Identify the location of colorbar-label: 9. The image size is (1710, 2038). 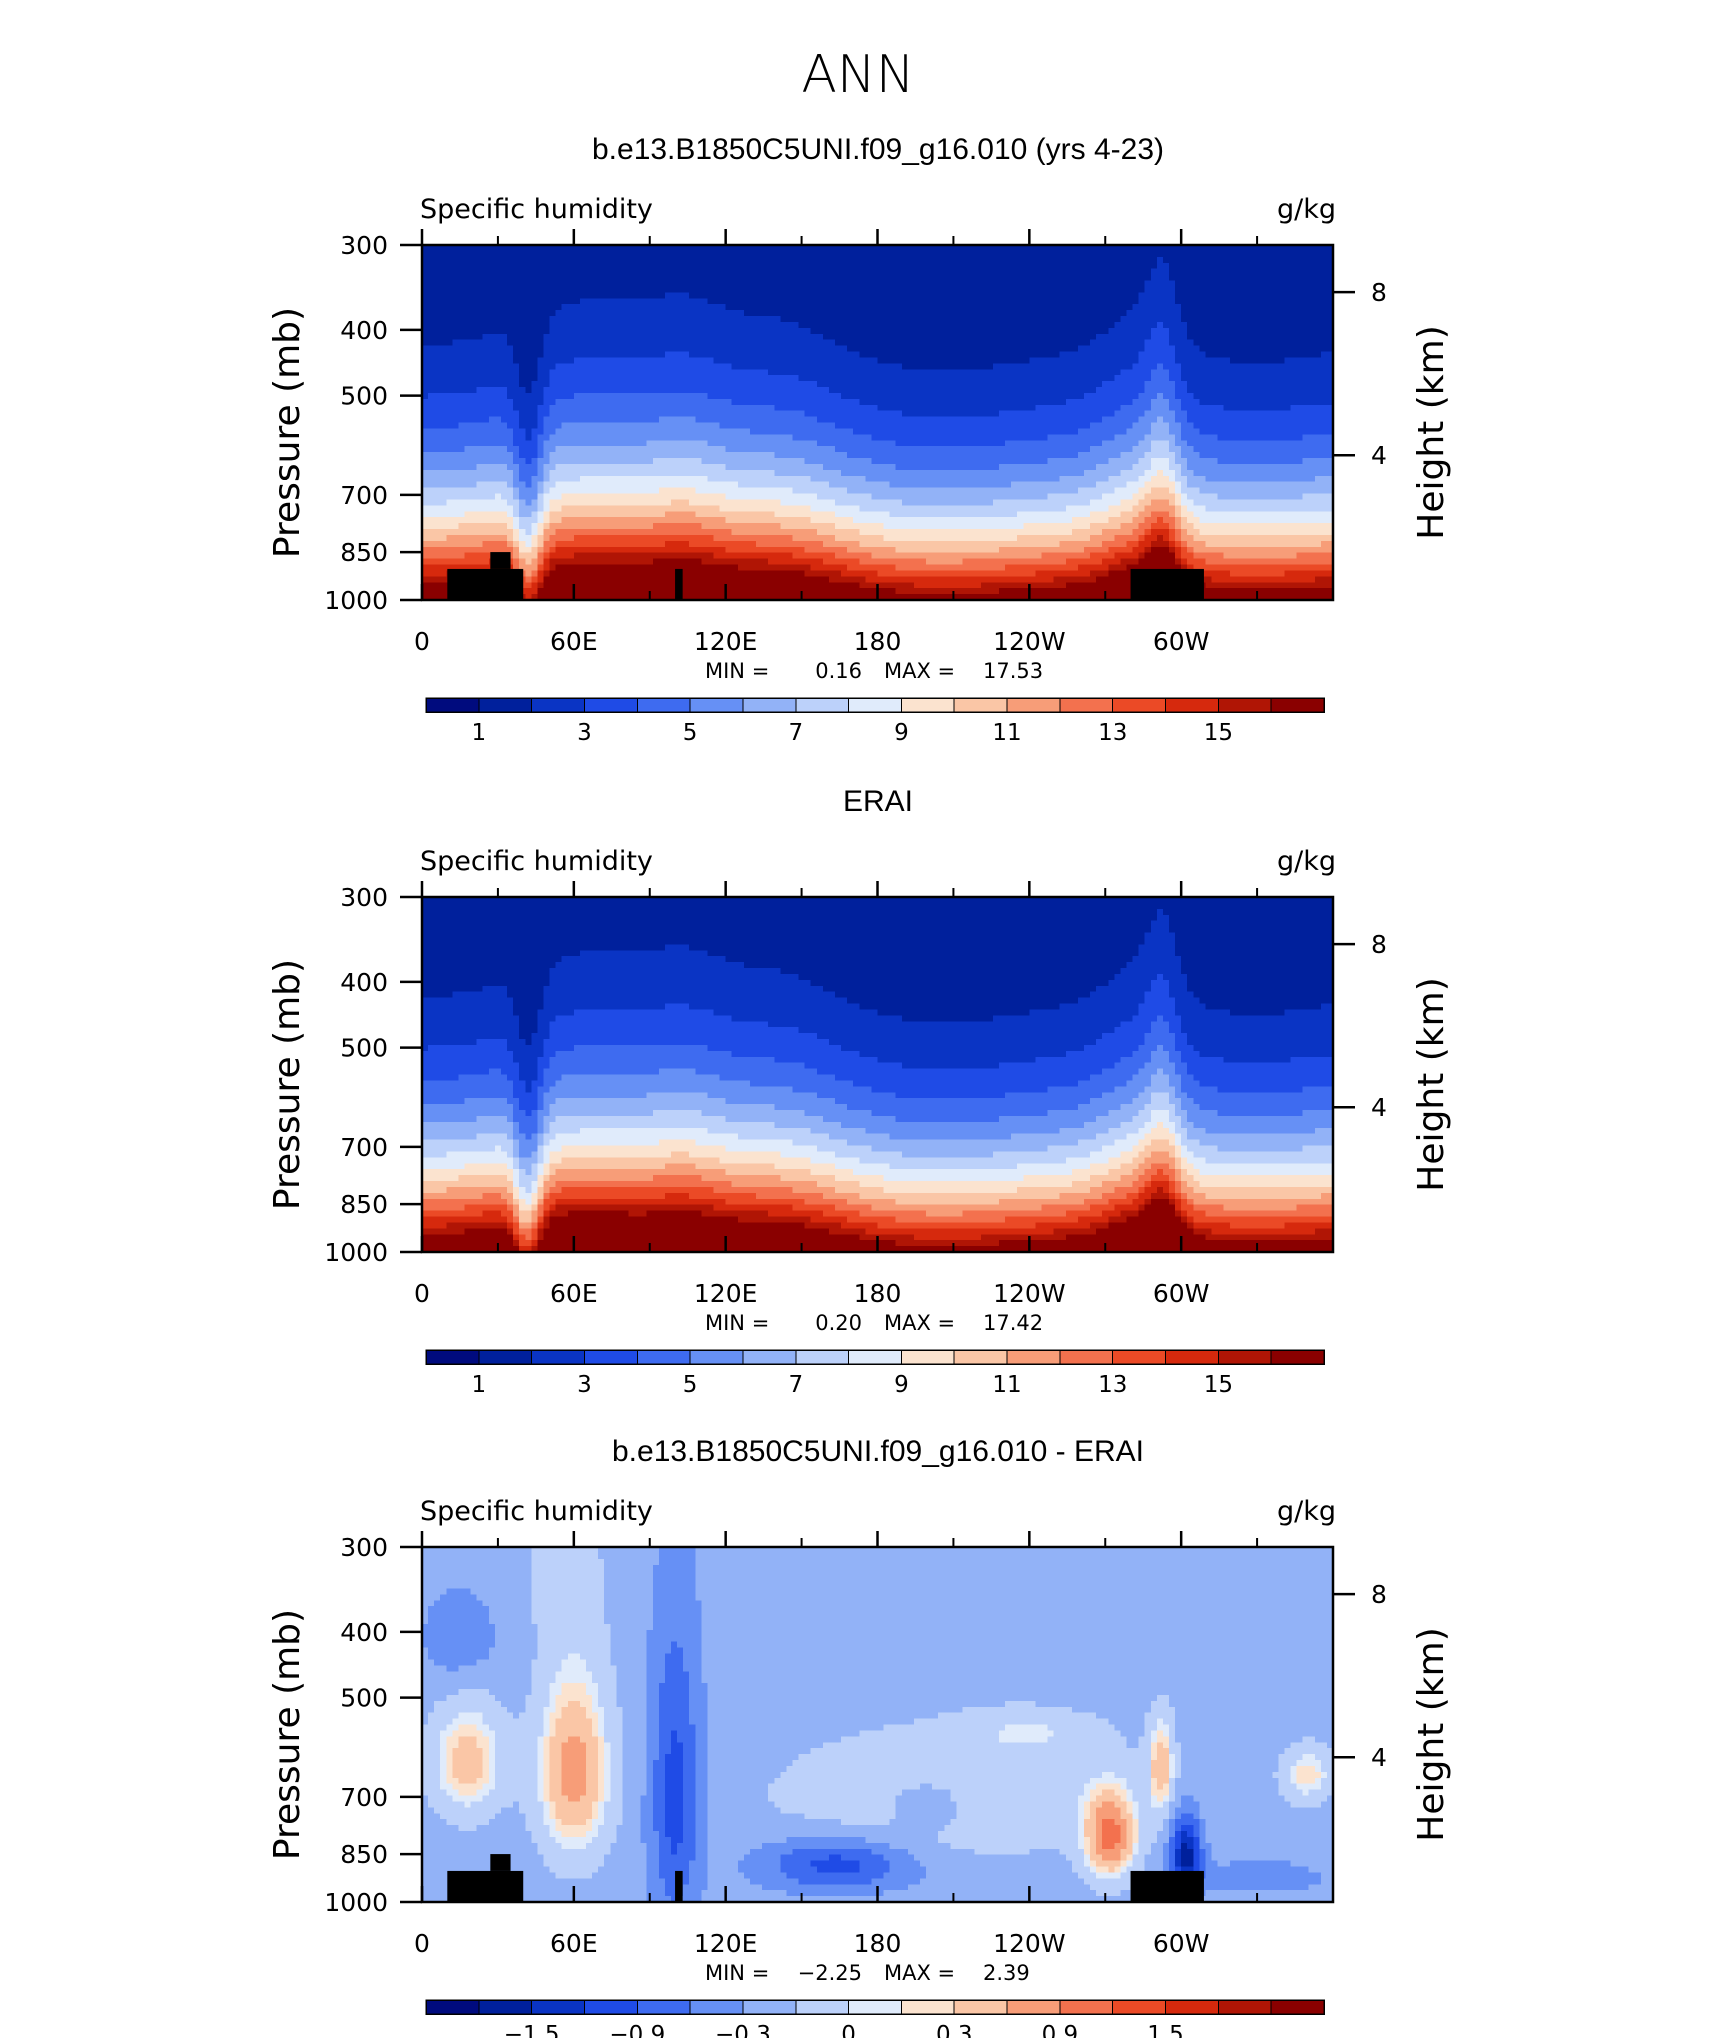
(901, 733).